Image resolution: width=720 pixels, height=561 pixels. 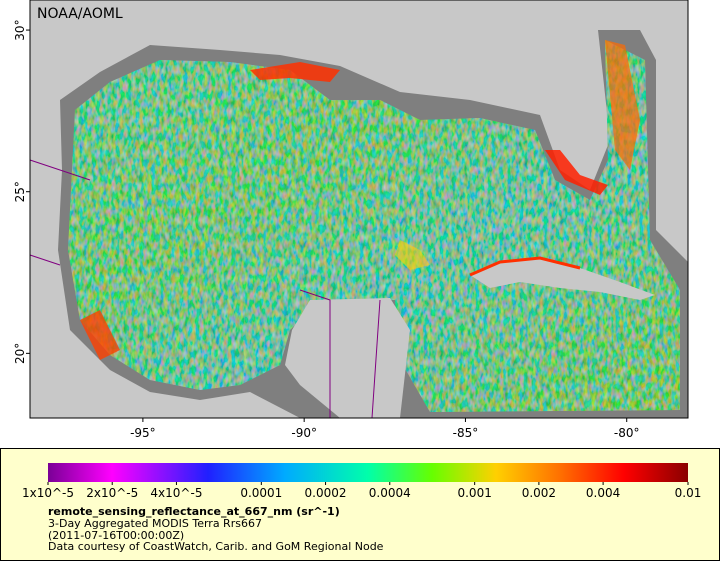 I want to click on x-tick-label: -85°, so click(x=466, y=433).